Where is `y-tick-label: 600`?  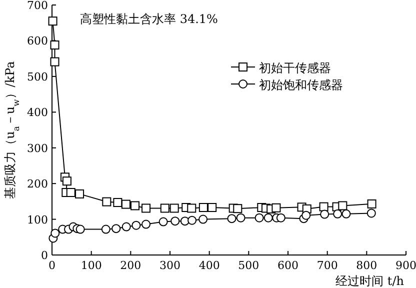 y-tick-label: 600 is located at coordinates (37, 41).